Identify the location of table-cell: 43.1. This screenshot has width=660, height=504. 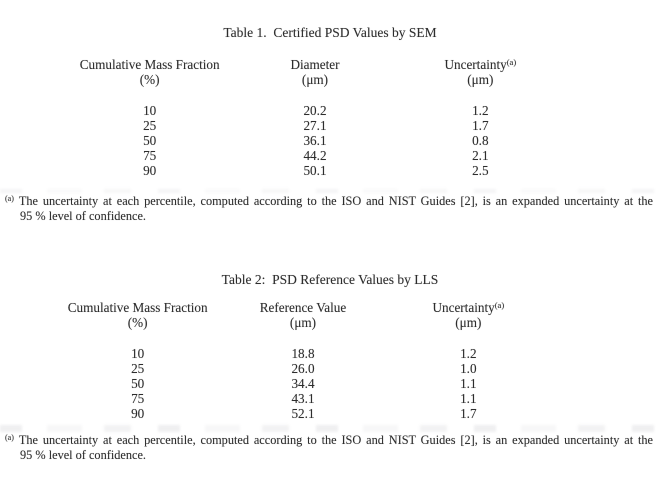
(303, 398).